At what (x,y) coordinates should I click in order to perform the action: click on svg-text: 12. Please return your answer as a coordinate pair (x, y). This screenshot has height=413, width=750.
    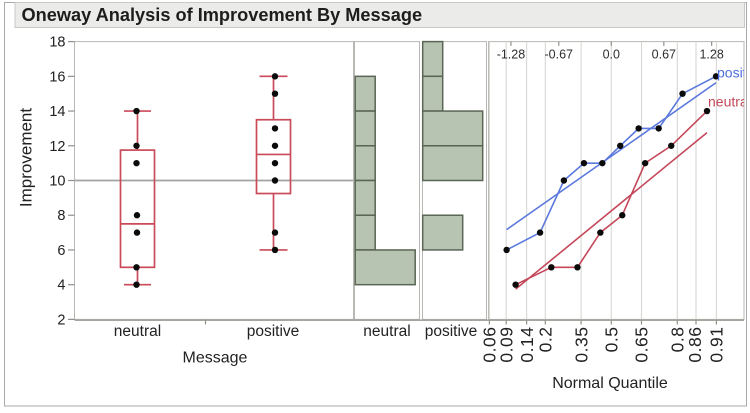
    Looking at the image, I should click on (57, 147).